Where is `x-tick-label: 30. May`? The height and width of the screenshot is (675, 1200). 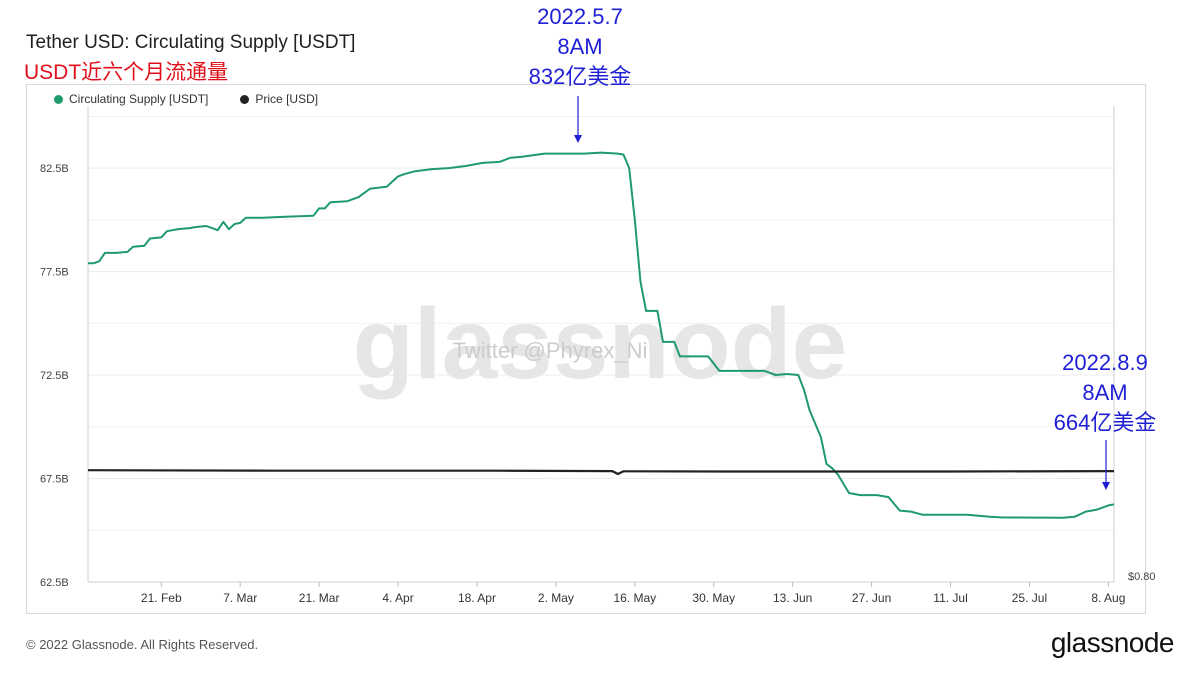
x-tick-label: 30. May is located at coordinates (713, 598).